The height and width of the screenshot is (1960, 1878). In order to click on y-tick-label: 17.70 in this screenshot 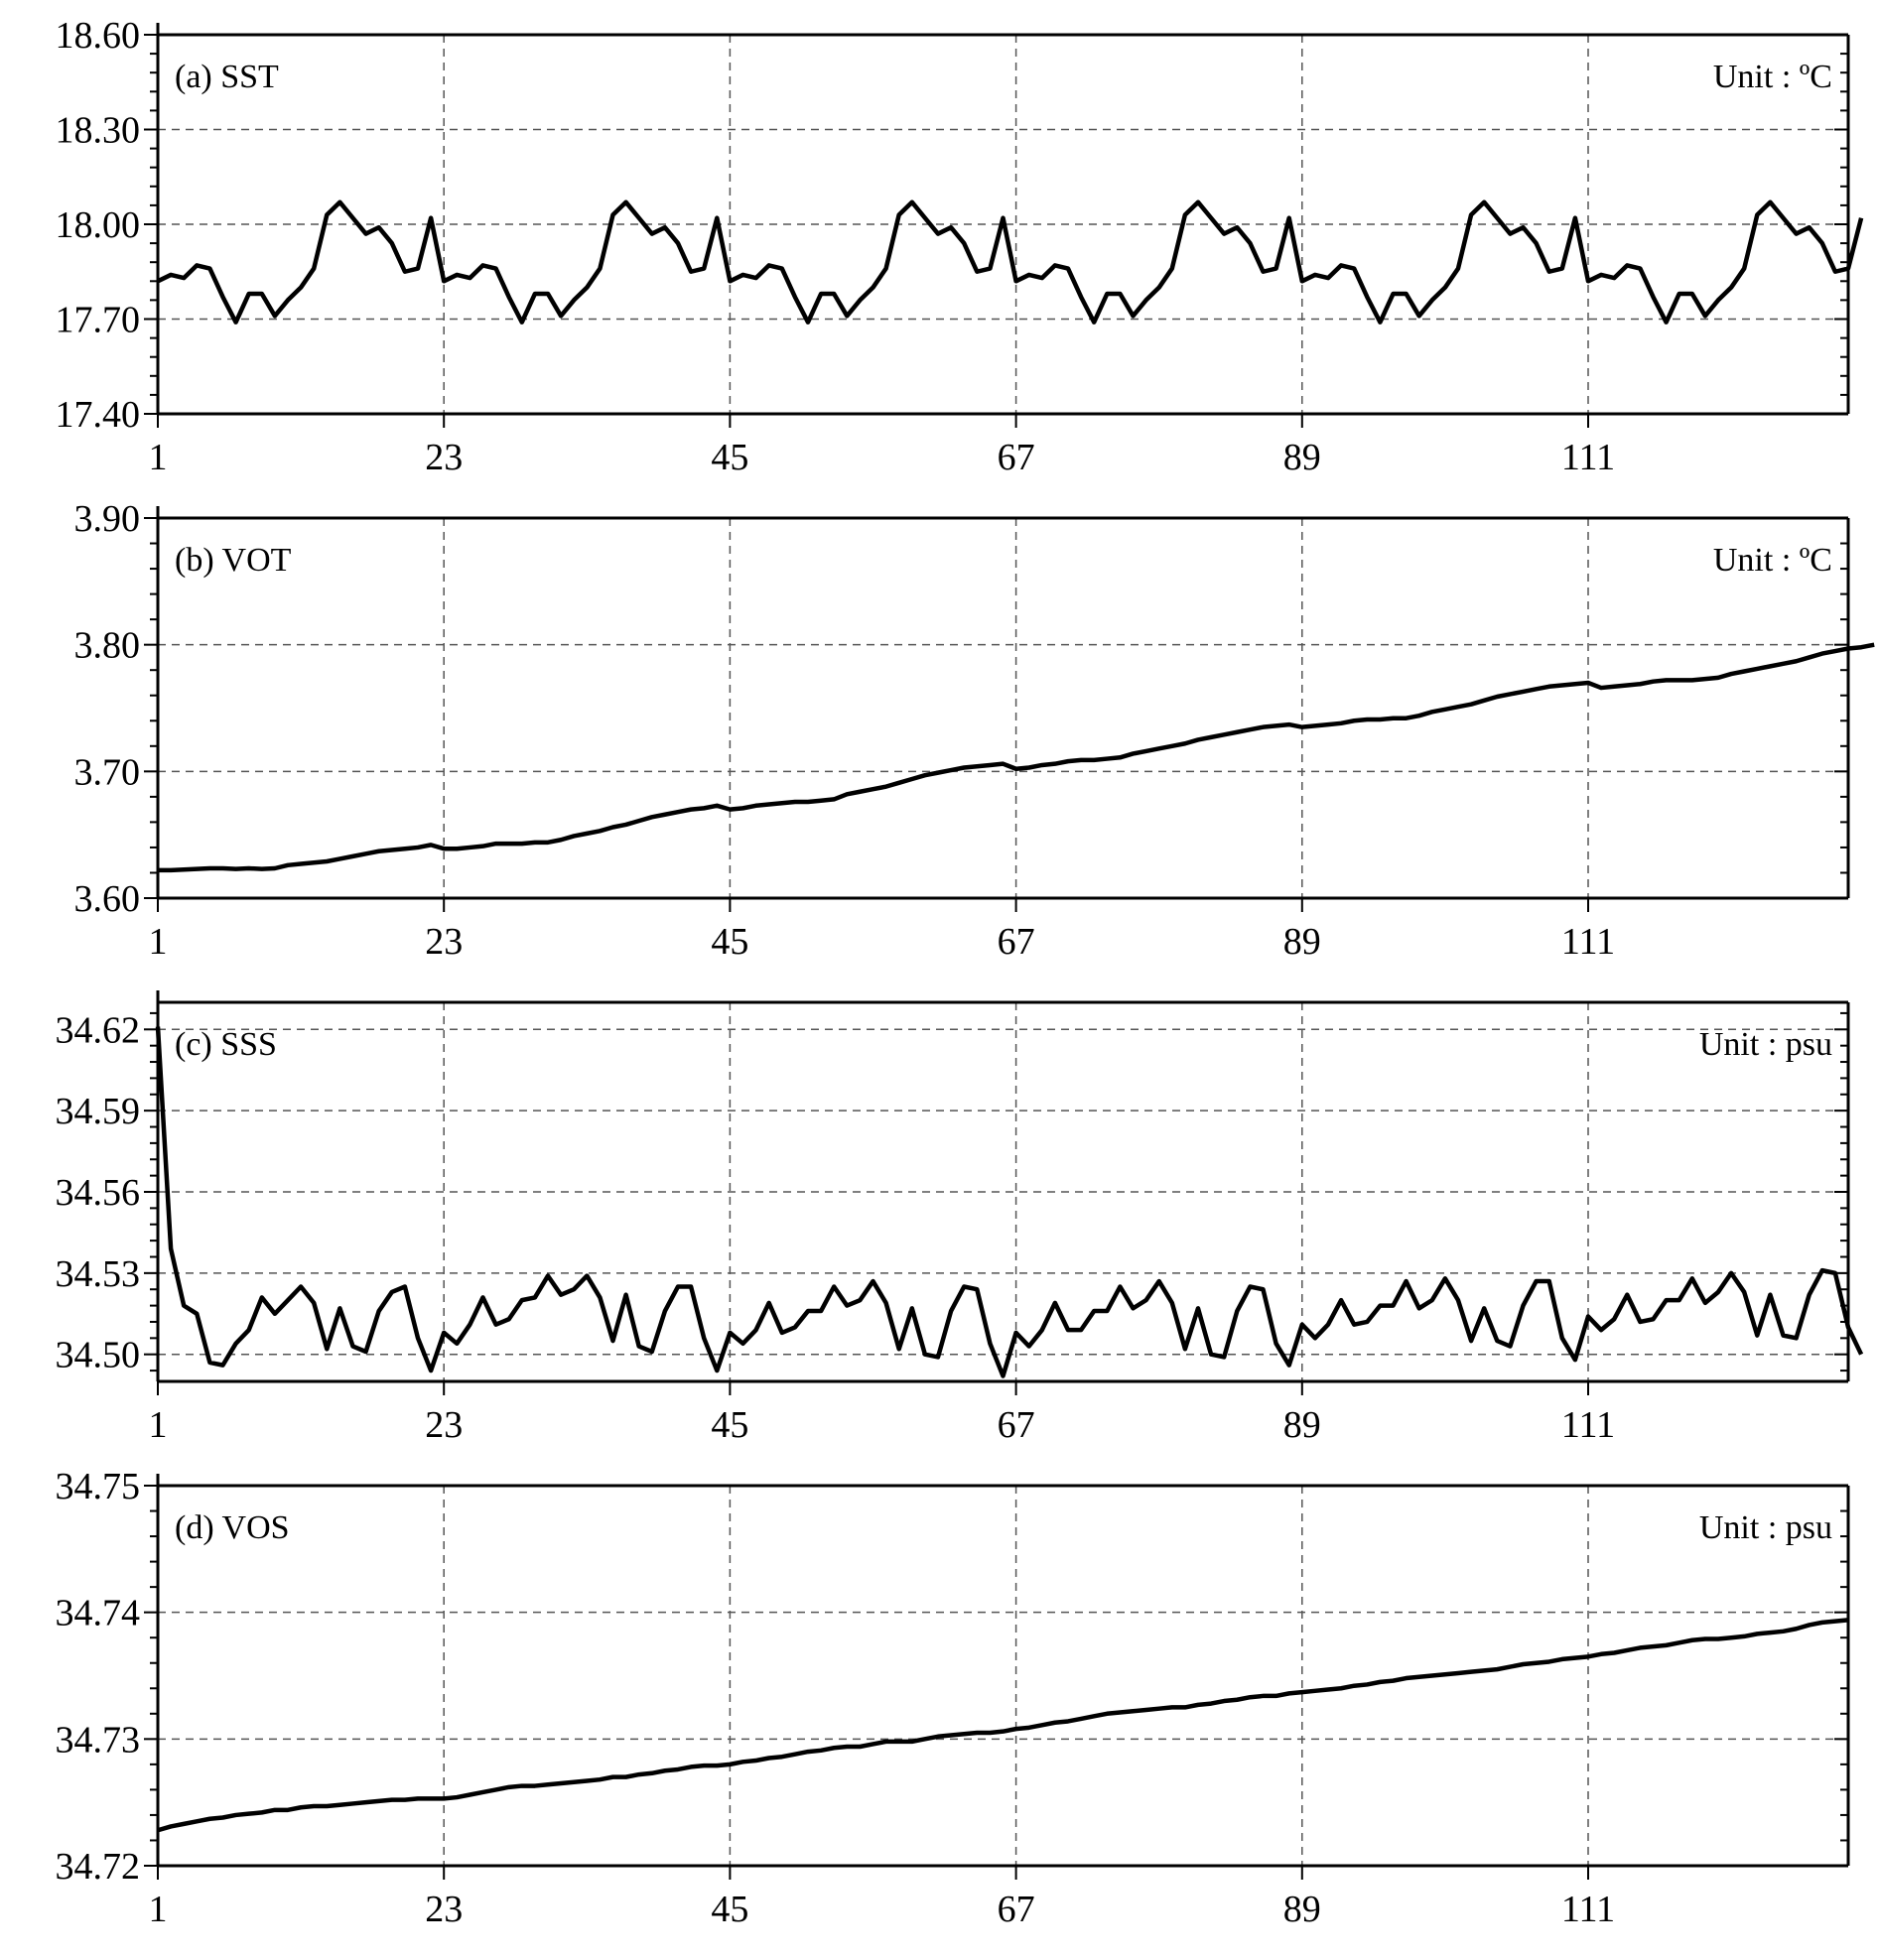, I will do `click(98, 320)`.